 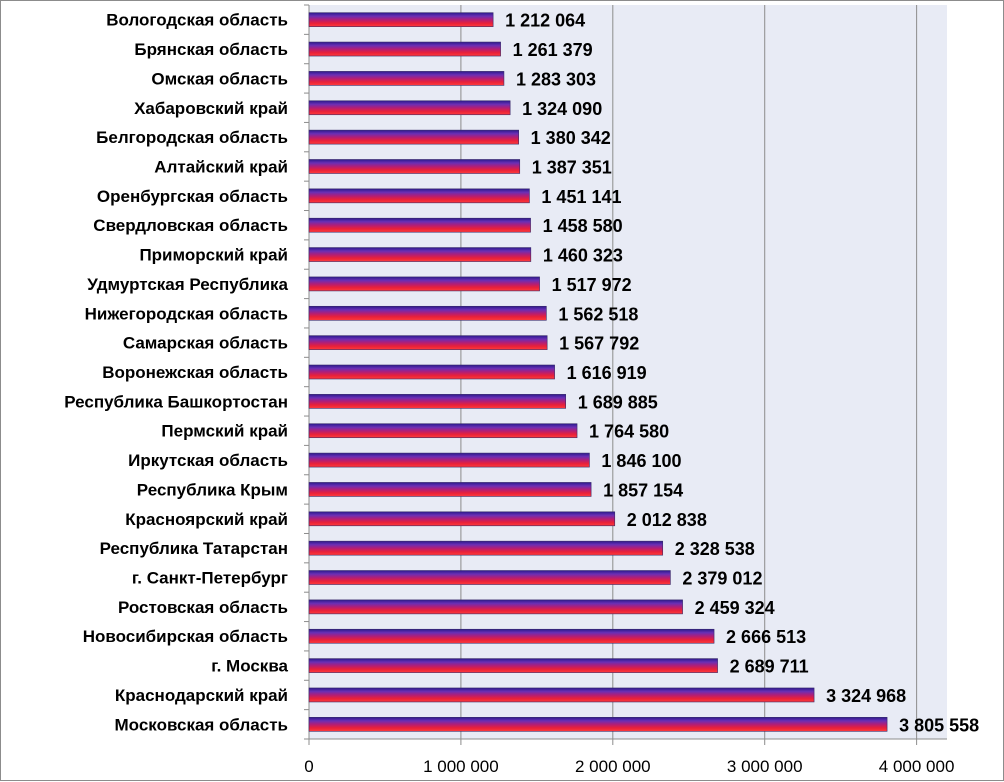 I want to click on category-label: Алтайский край, so click(x=221, y=166).